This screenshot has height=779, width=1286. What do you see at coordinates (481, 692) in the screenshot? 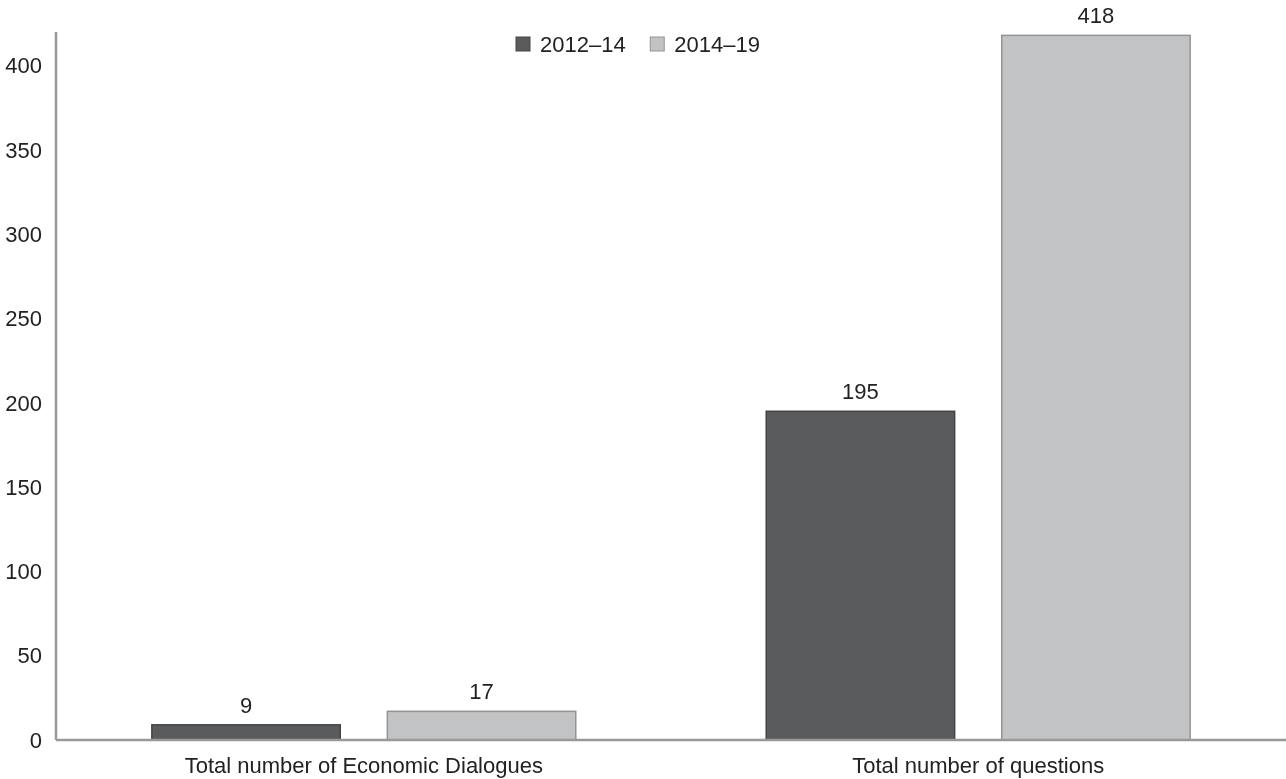
I see `data-label: 17` at bounding box center [481, 692].